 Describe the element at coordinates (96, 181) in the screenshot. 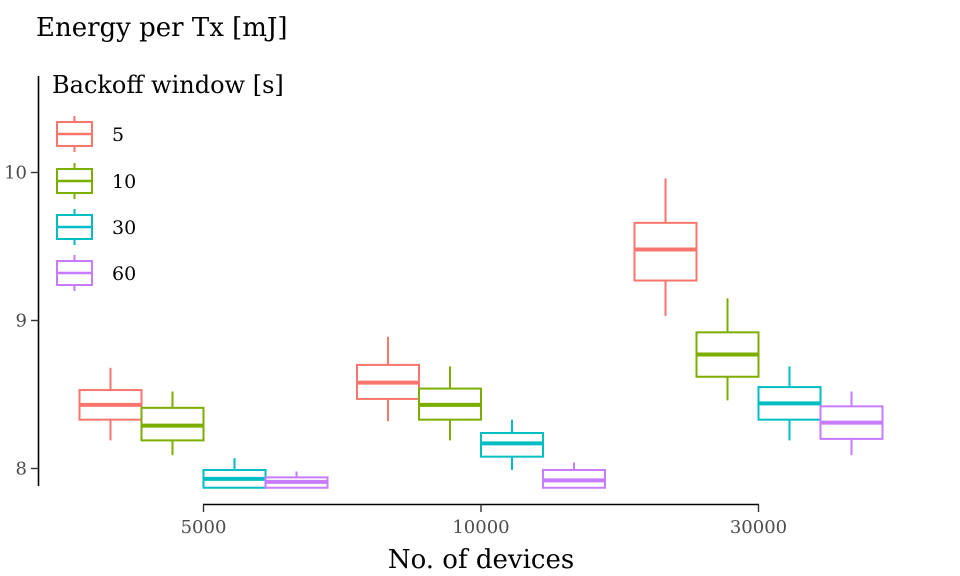

I see `legend-key-10: 10` at that location.